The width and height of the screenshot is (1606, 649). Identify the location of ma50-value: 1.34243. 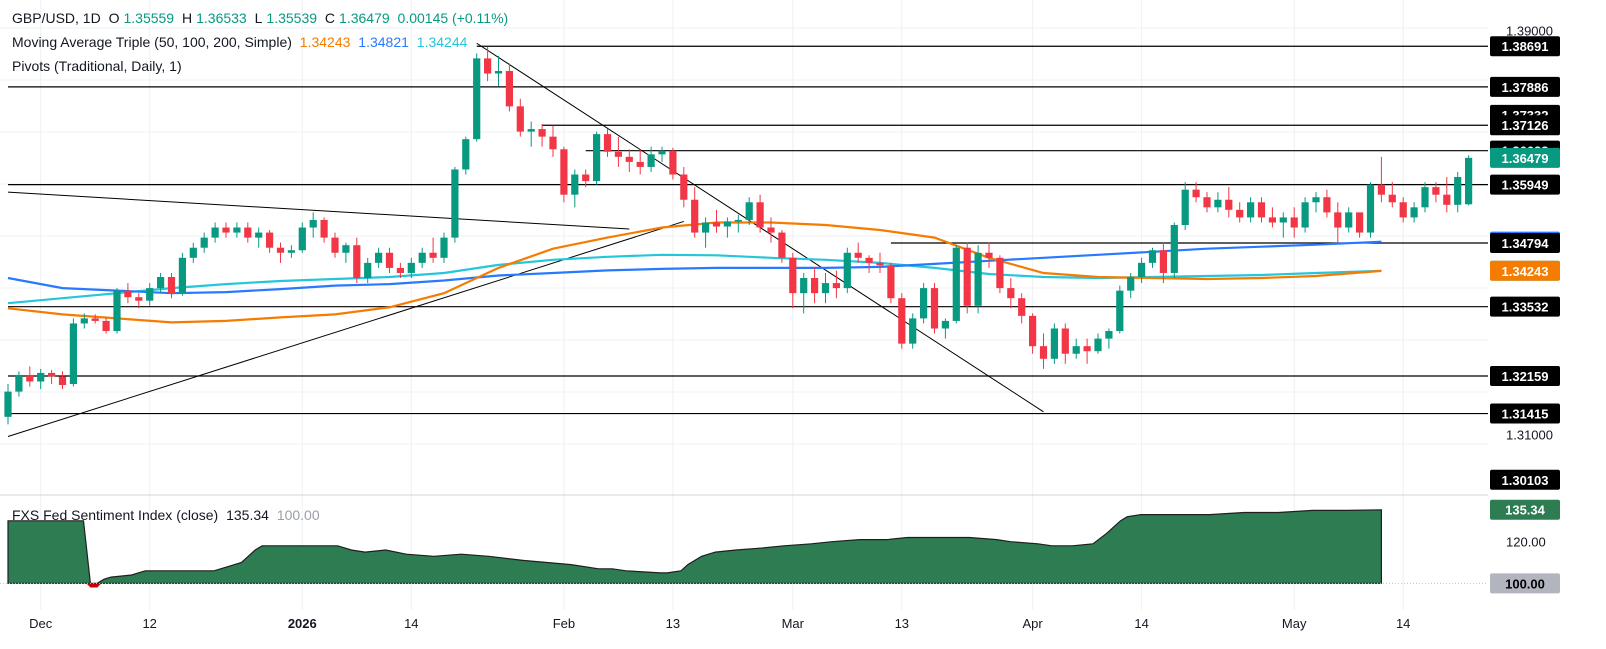
(325, 42).